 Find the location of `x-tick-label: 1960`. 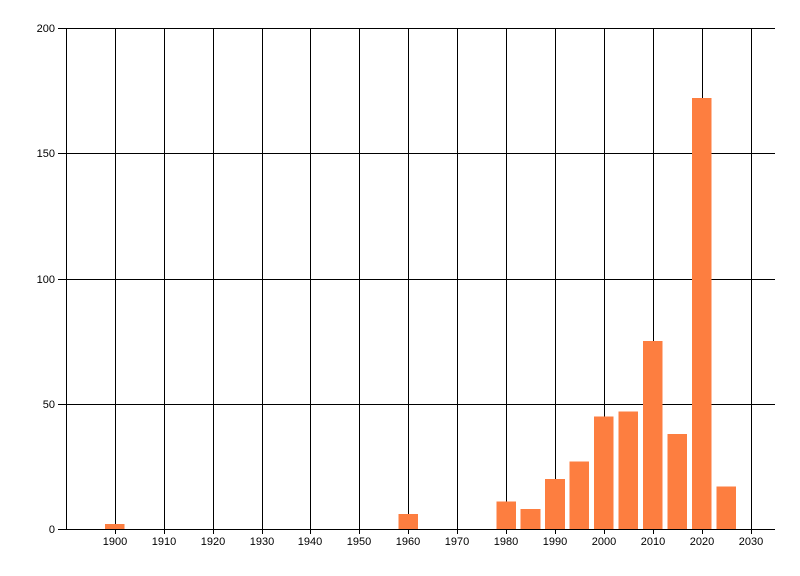

x-tick-label: 1960 is located at coordinates (408, 542).